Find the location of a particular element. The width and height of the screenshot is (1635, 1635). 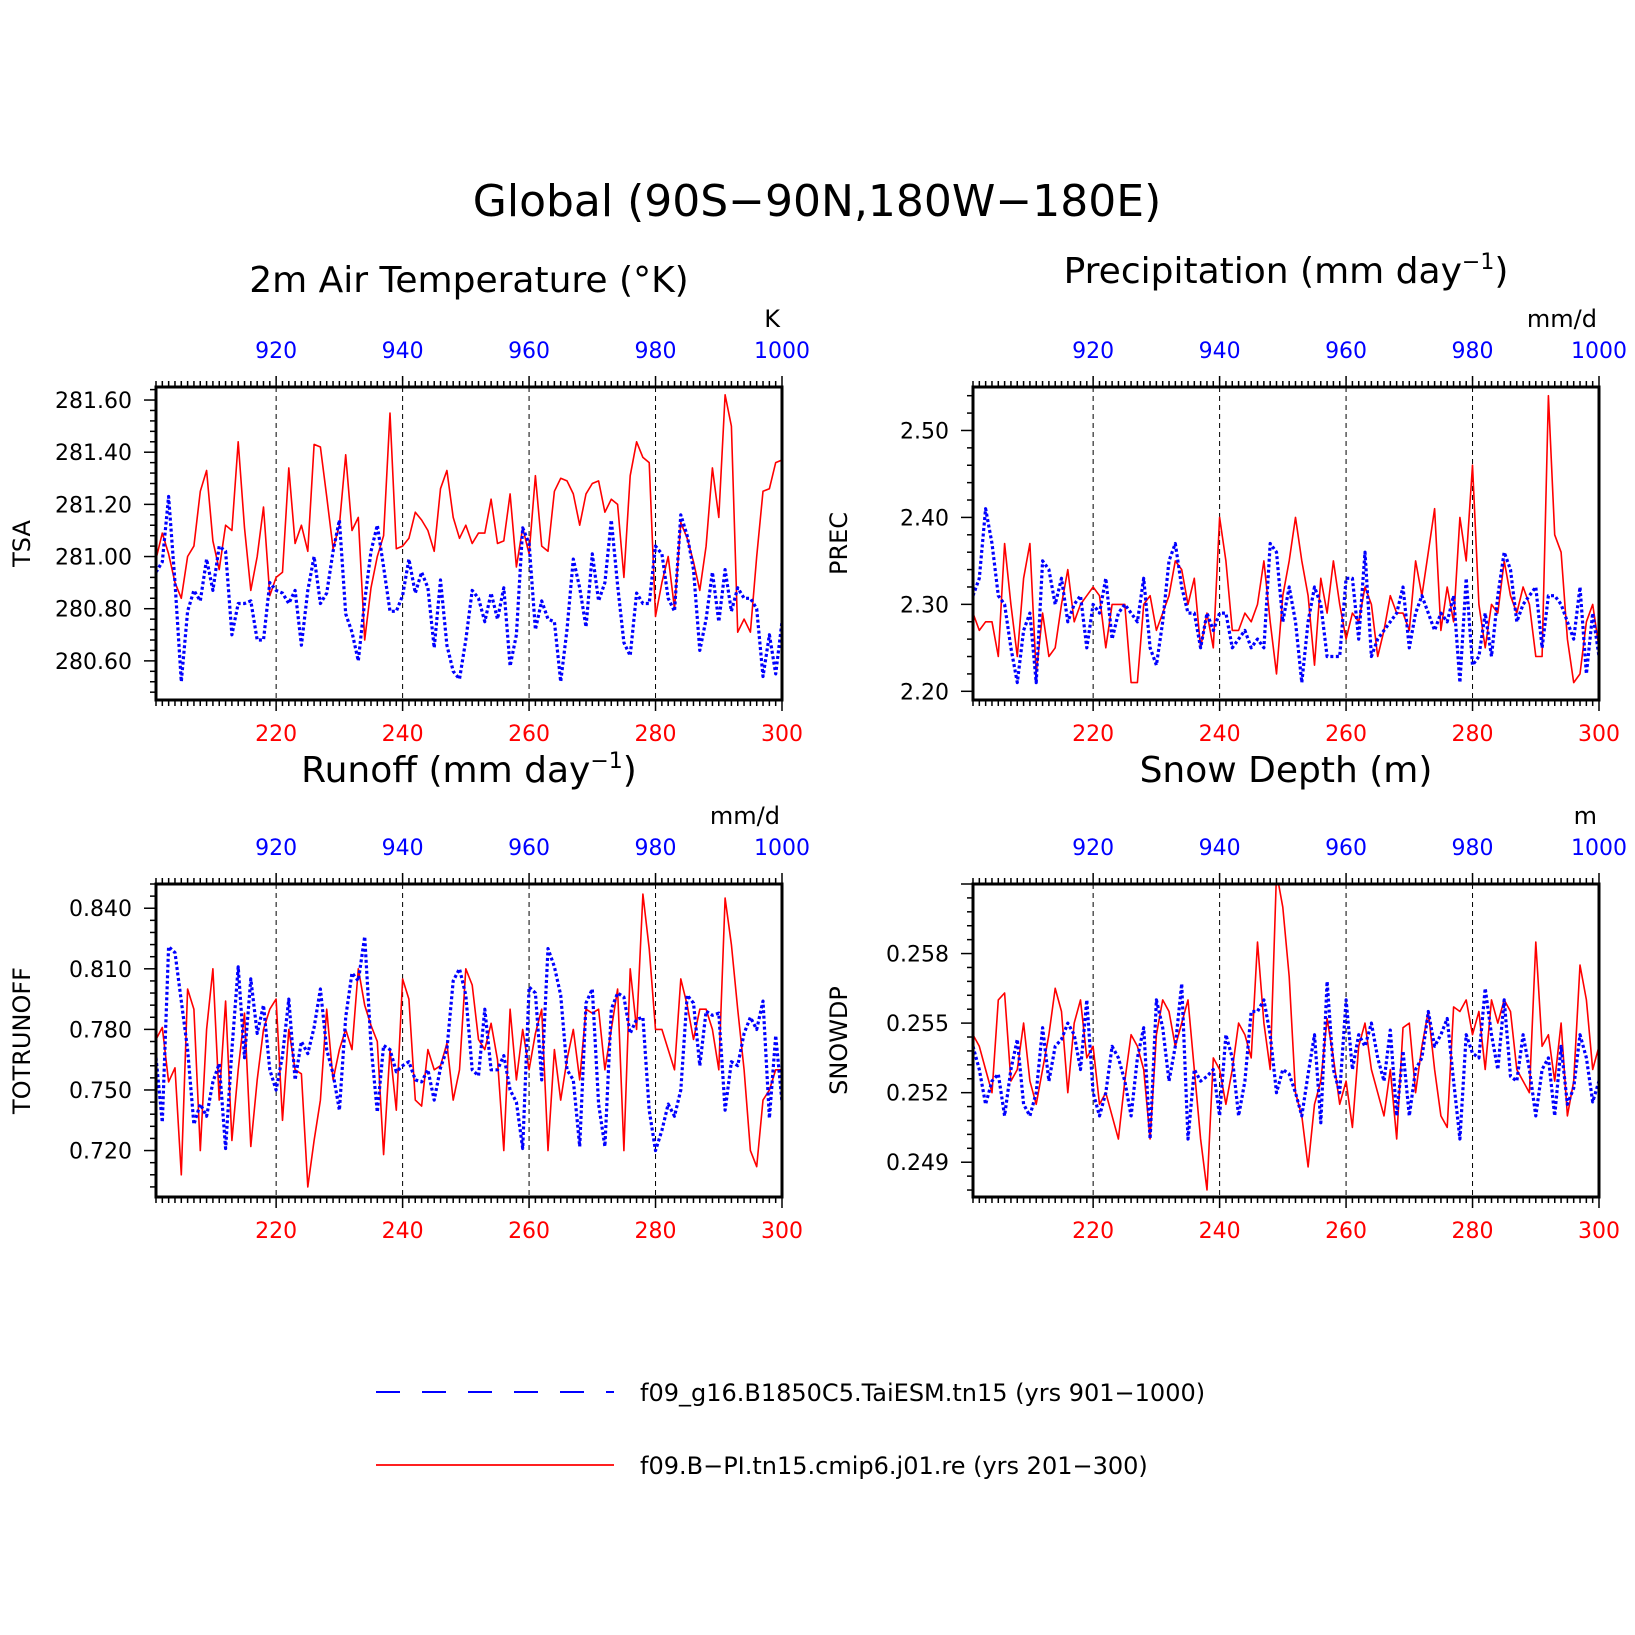

y-tick-label: 2.30 is located at coordinates (924, 605).